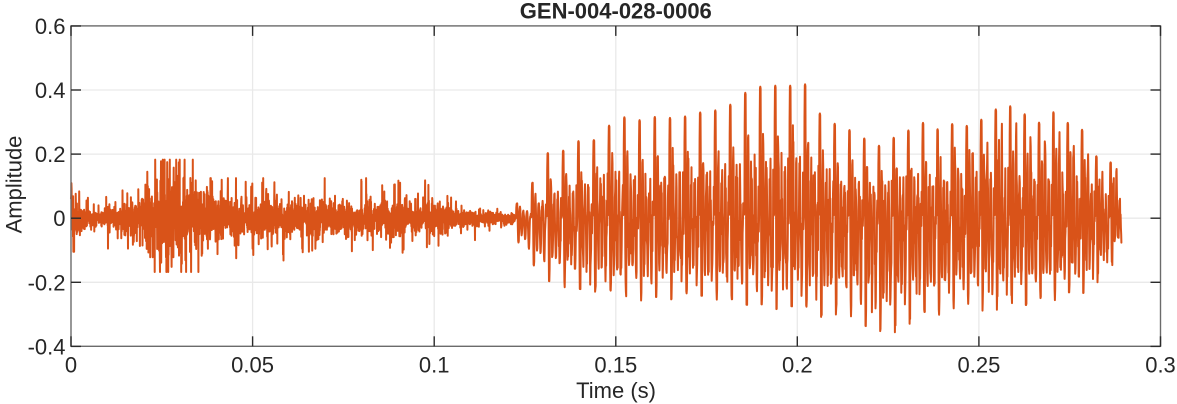 This screenshot has height=404, width=1177. Describe the element at coordinates (13, 185) in the screenshot. I see `svg-text: Amplitude` at that location.